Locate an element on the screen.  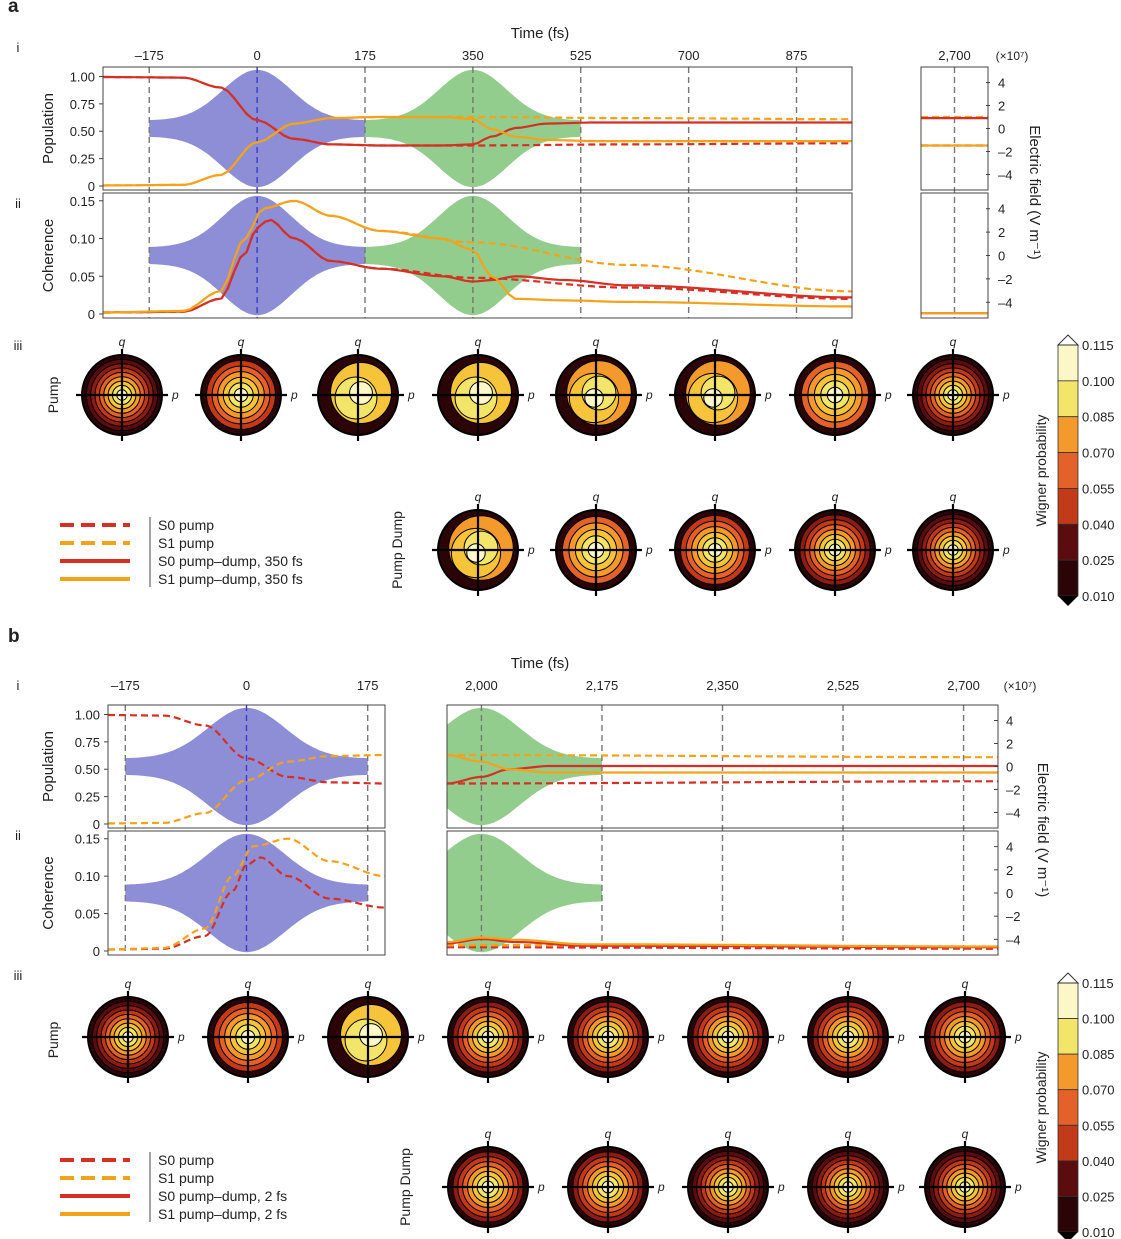
x-tick-label: 2,525 is located at coordinates (843, 685).